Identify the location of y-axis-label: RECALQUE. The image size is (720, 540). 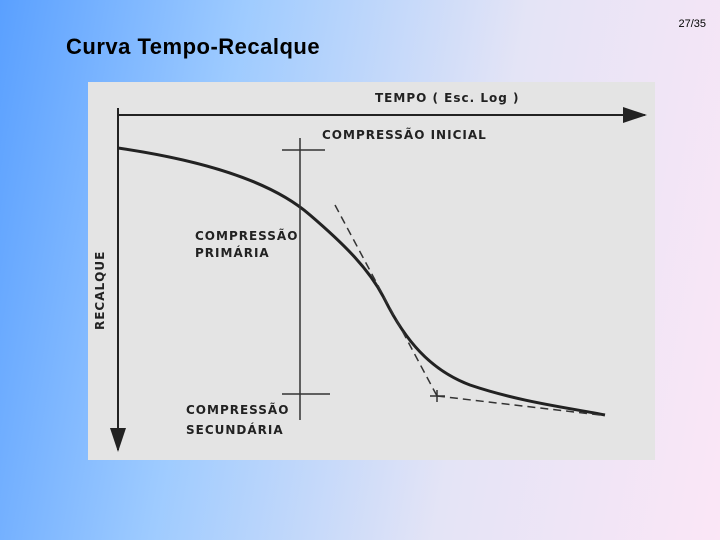
(100, 290).